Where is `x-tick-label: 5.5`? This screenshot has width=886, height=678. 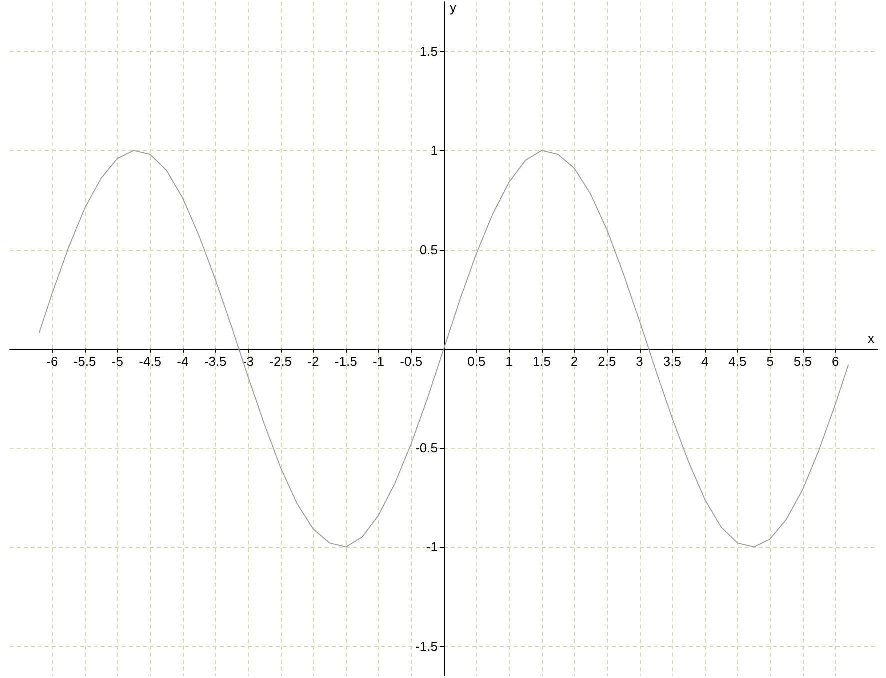 x-tick-label: 5.5 is located at coordinates (803, 361).